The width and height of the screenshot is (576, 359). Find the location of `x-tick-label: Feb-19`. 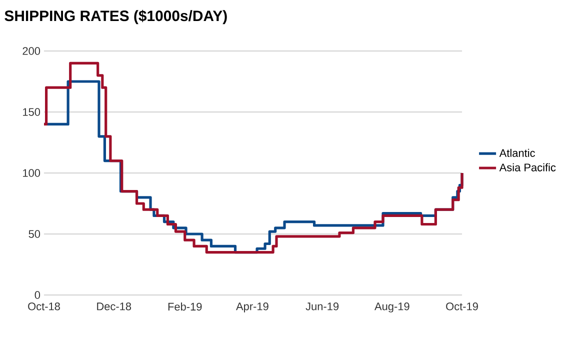

x-tick-label: Feb-19 is located at coordinates (185, 306).